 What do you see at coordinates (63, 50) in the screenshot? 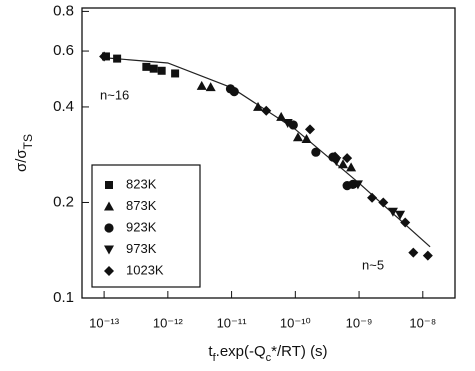
I see `y-tick-label: 0.6` at bounding box center [63, 50].